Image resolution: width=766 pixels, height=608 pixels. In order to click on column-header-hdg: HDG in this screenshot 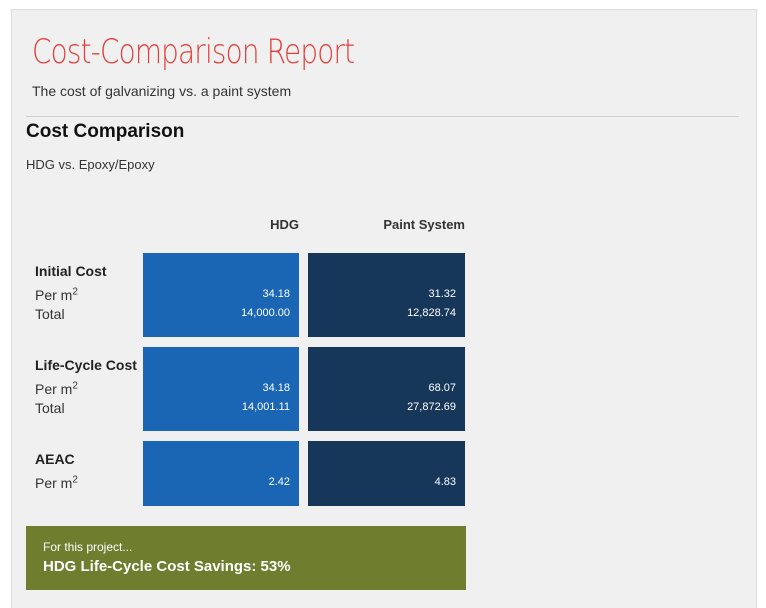, I will do `click(284, 224)`.